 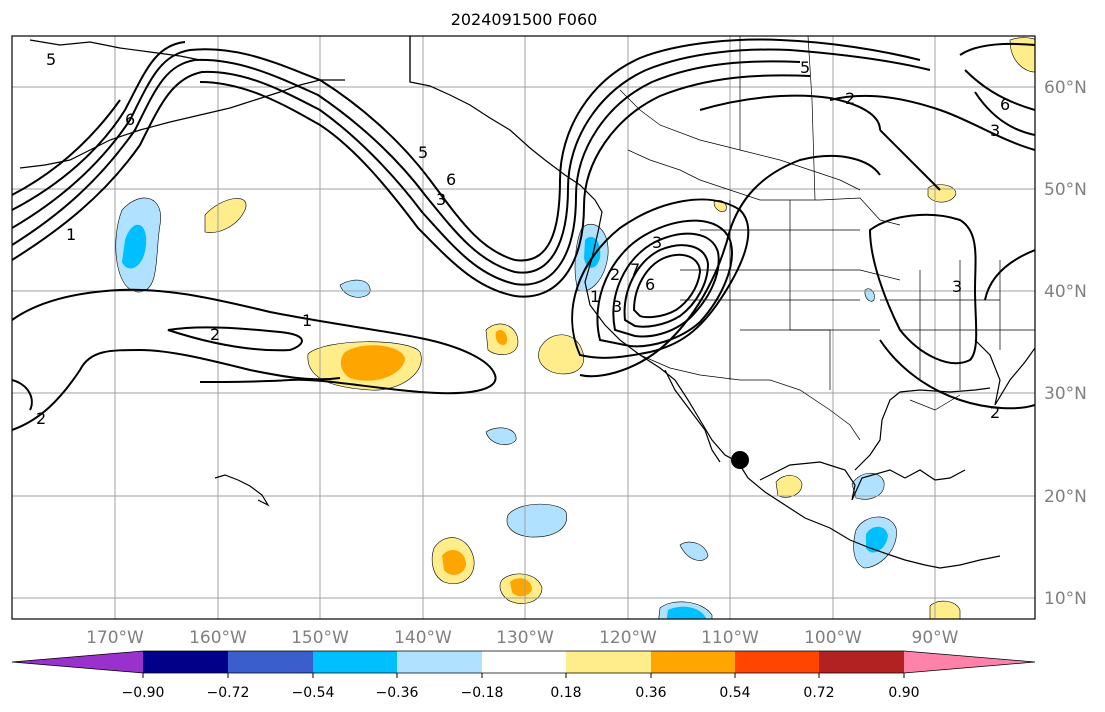 What do you see at coordinates (650, 693) in the screenshot?
I see `colorbar-label: 0.36` at bounding box center [650, 693].